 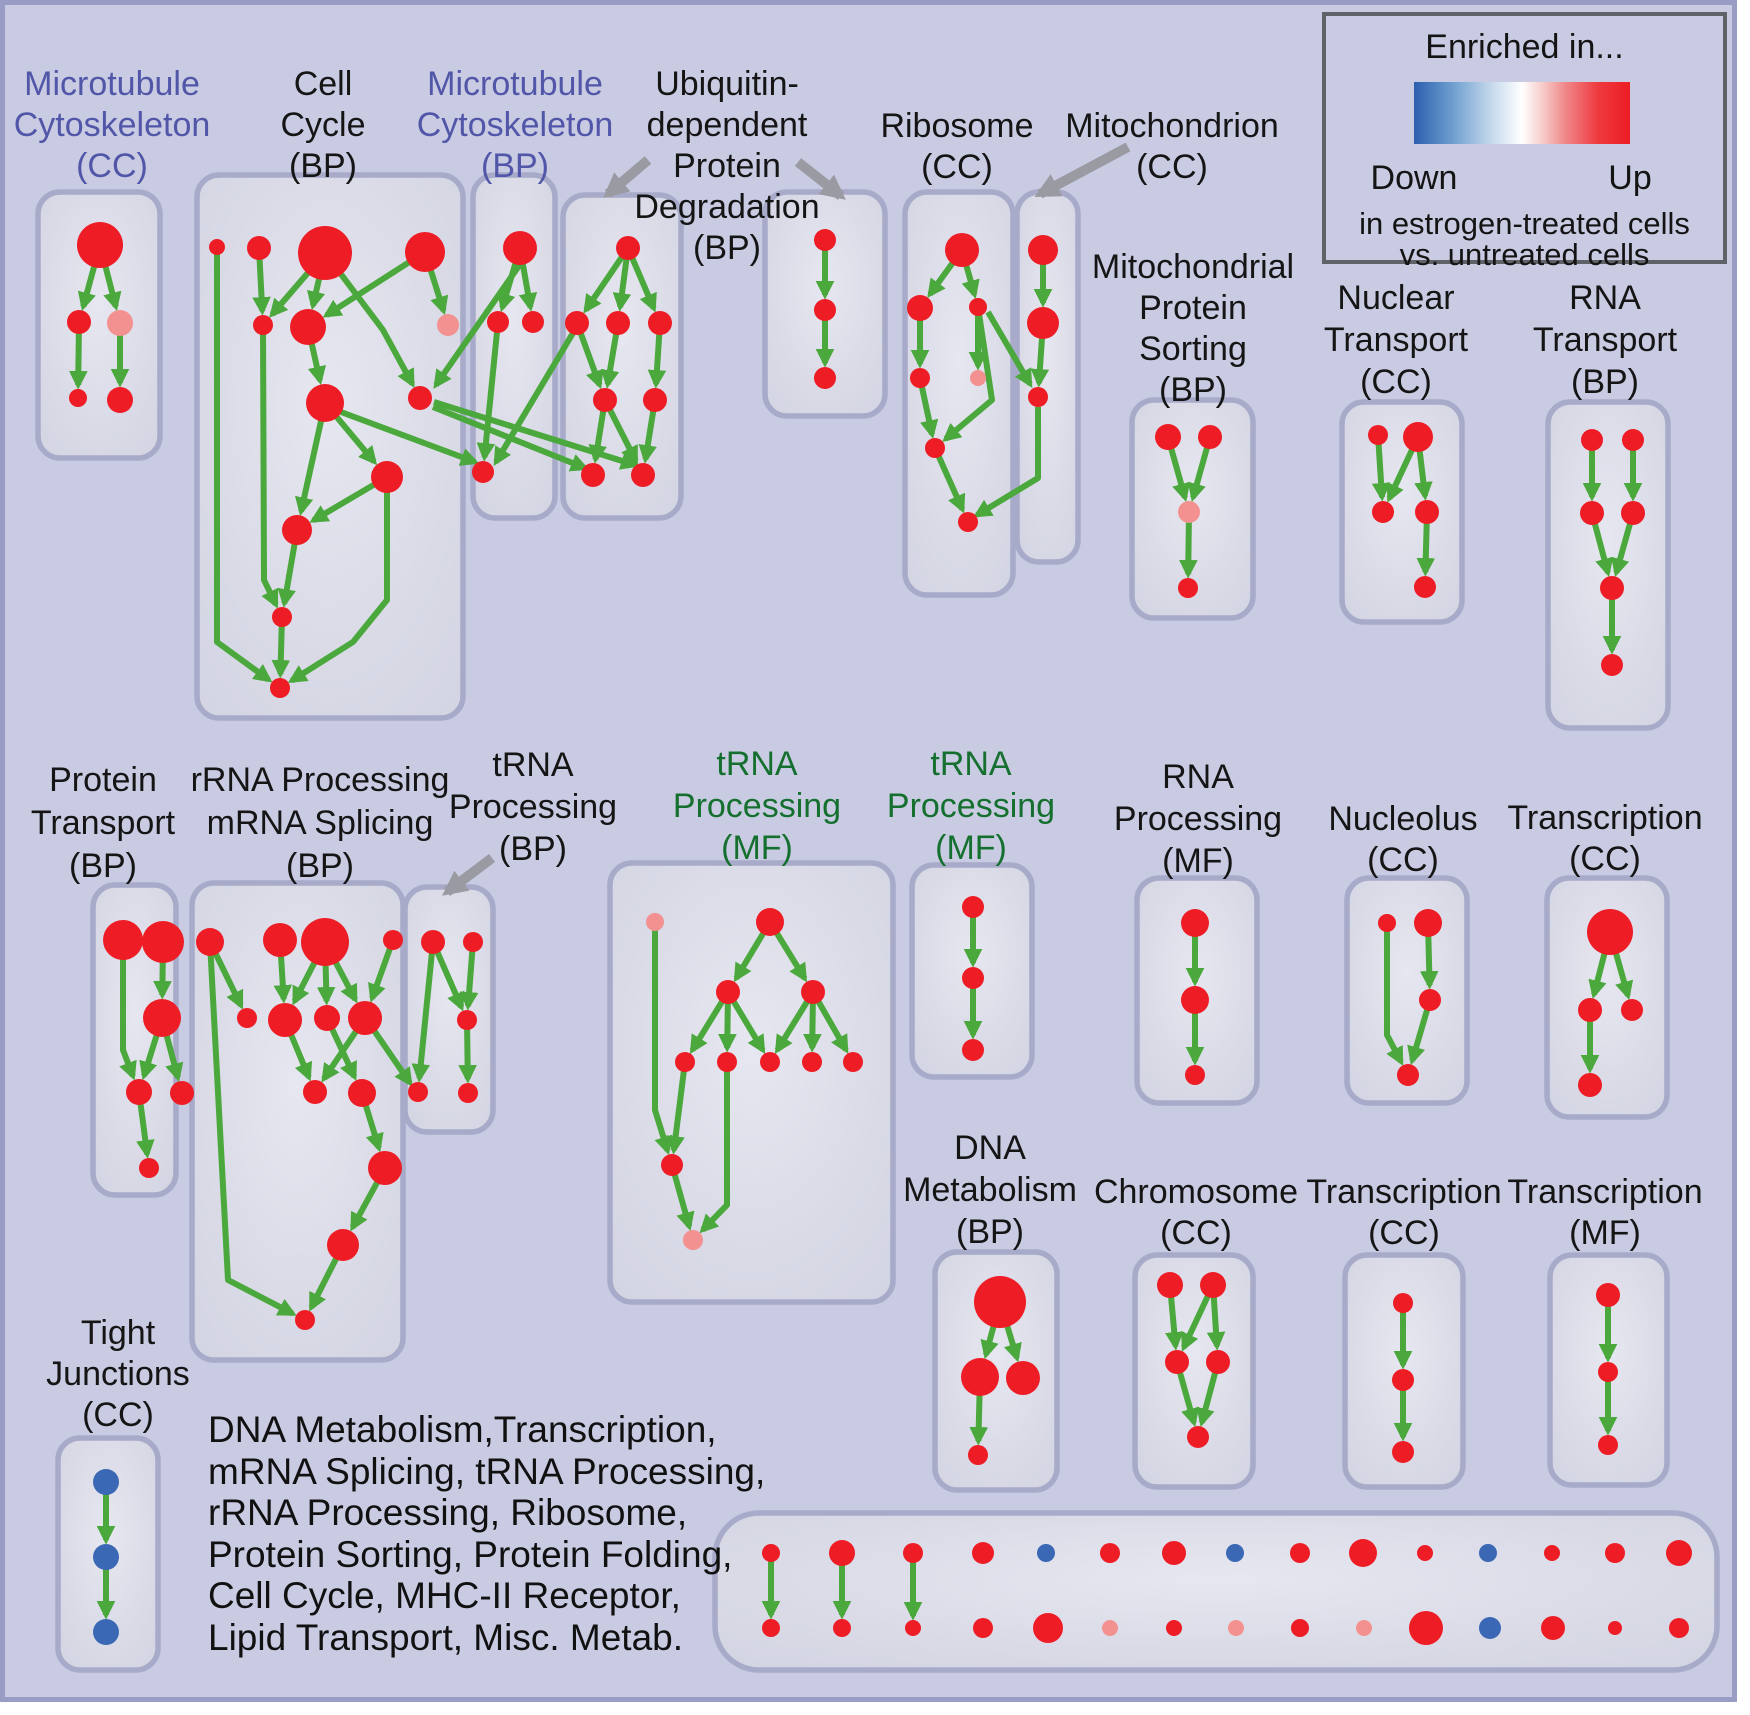 I want to click on cluster-label-microtubule-cytoskeleton-cc: Microtubule Cytoskeleton (CC), so click(x=112, y=125).